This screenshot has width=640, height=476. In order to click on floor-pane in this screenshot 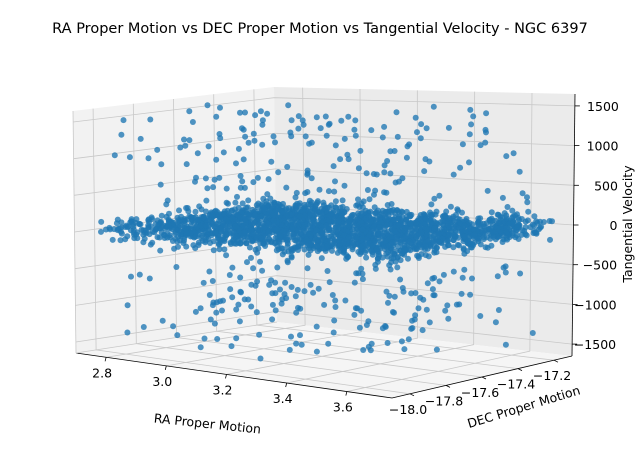, I will do `click(324, 360)`.